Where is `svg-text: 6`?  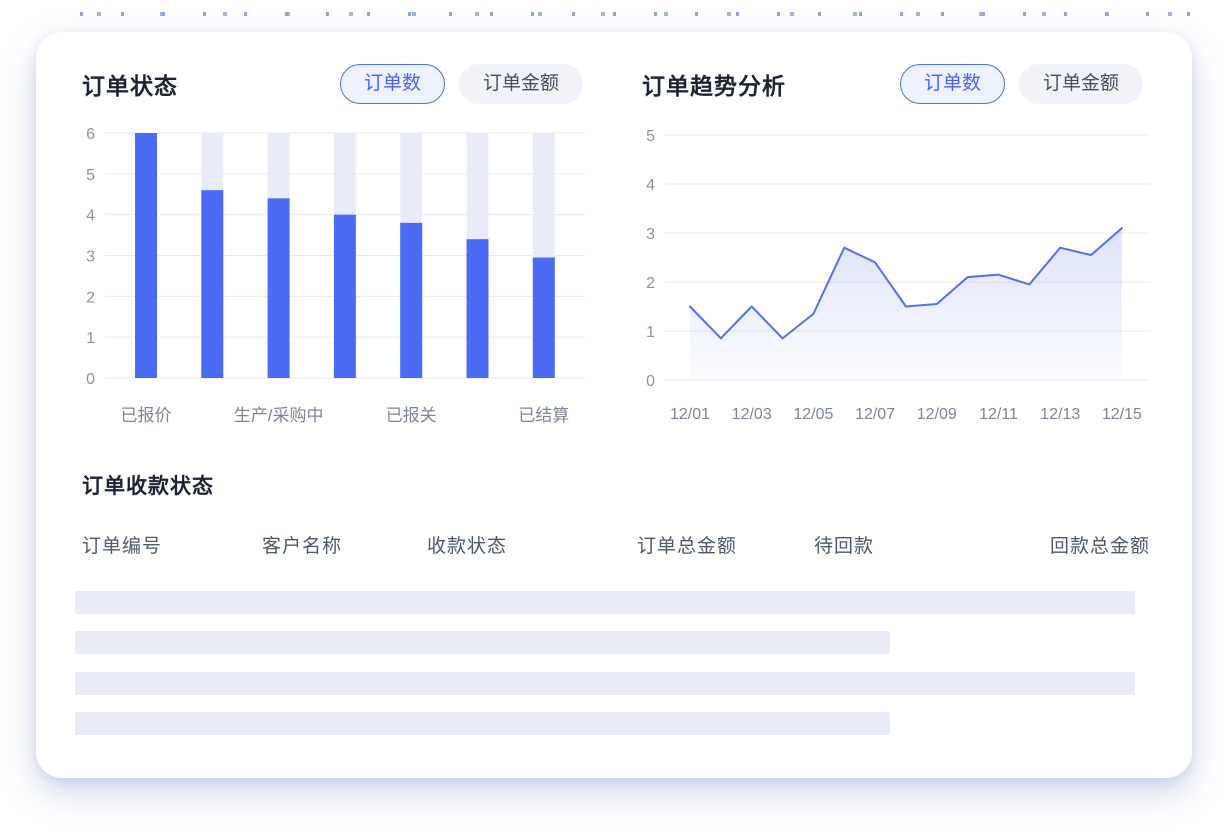
svg-text: 6 is located at coordinates (90, 134).